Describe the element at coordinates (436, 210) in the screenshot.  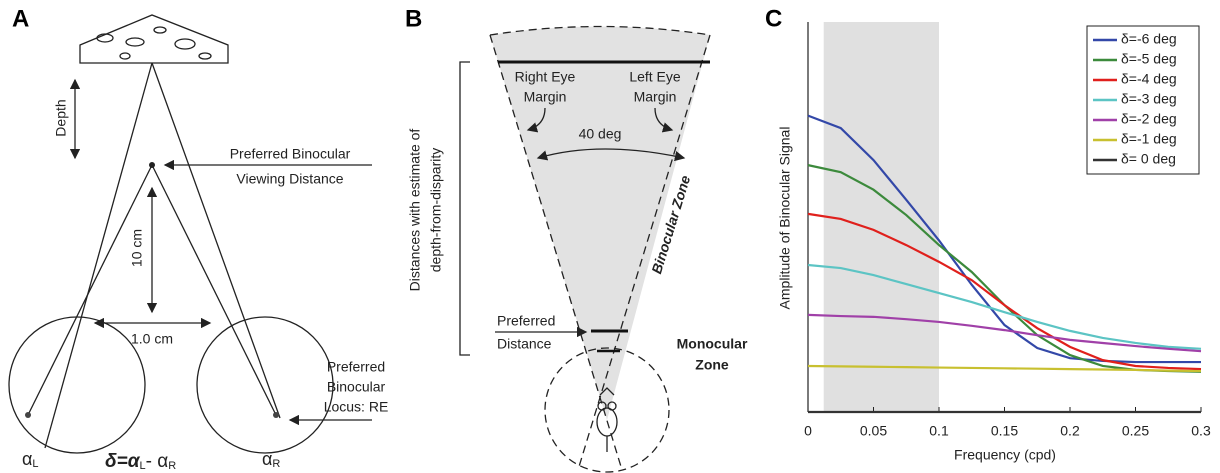
I see `label: depth-from-disparity` at that location.